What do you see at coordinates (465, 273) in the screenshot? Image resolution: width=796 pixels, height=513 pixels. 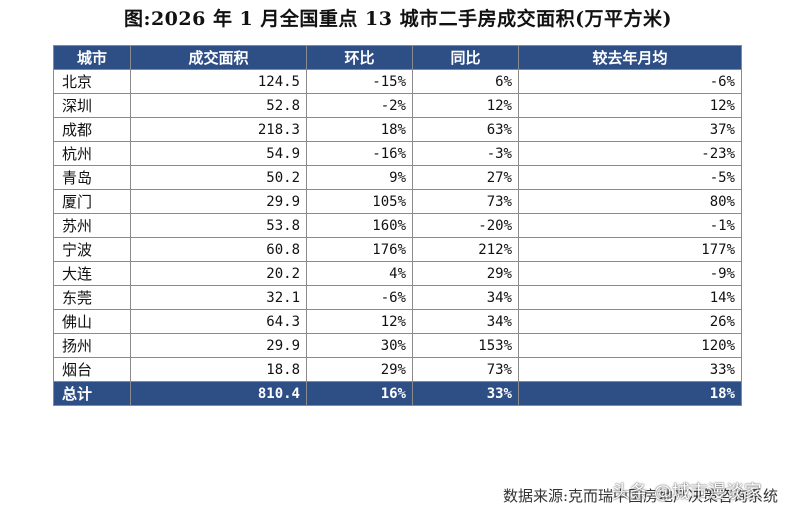 I see `cell-yoy: 29%` at bounding box center [465, 273].